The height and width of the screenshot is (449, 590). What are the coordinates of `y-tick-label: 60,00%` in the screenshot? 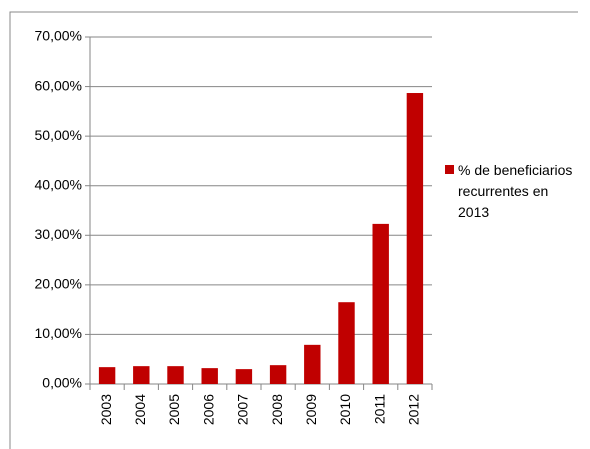 It's located at (58, 85).